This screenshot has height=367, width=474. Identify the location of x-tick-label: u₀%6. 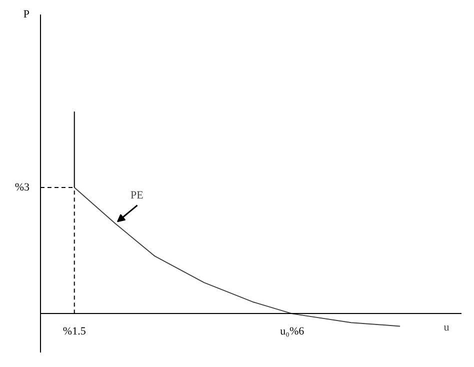
(292, 332).